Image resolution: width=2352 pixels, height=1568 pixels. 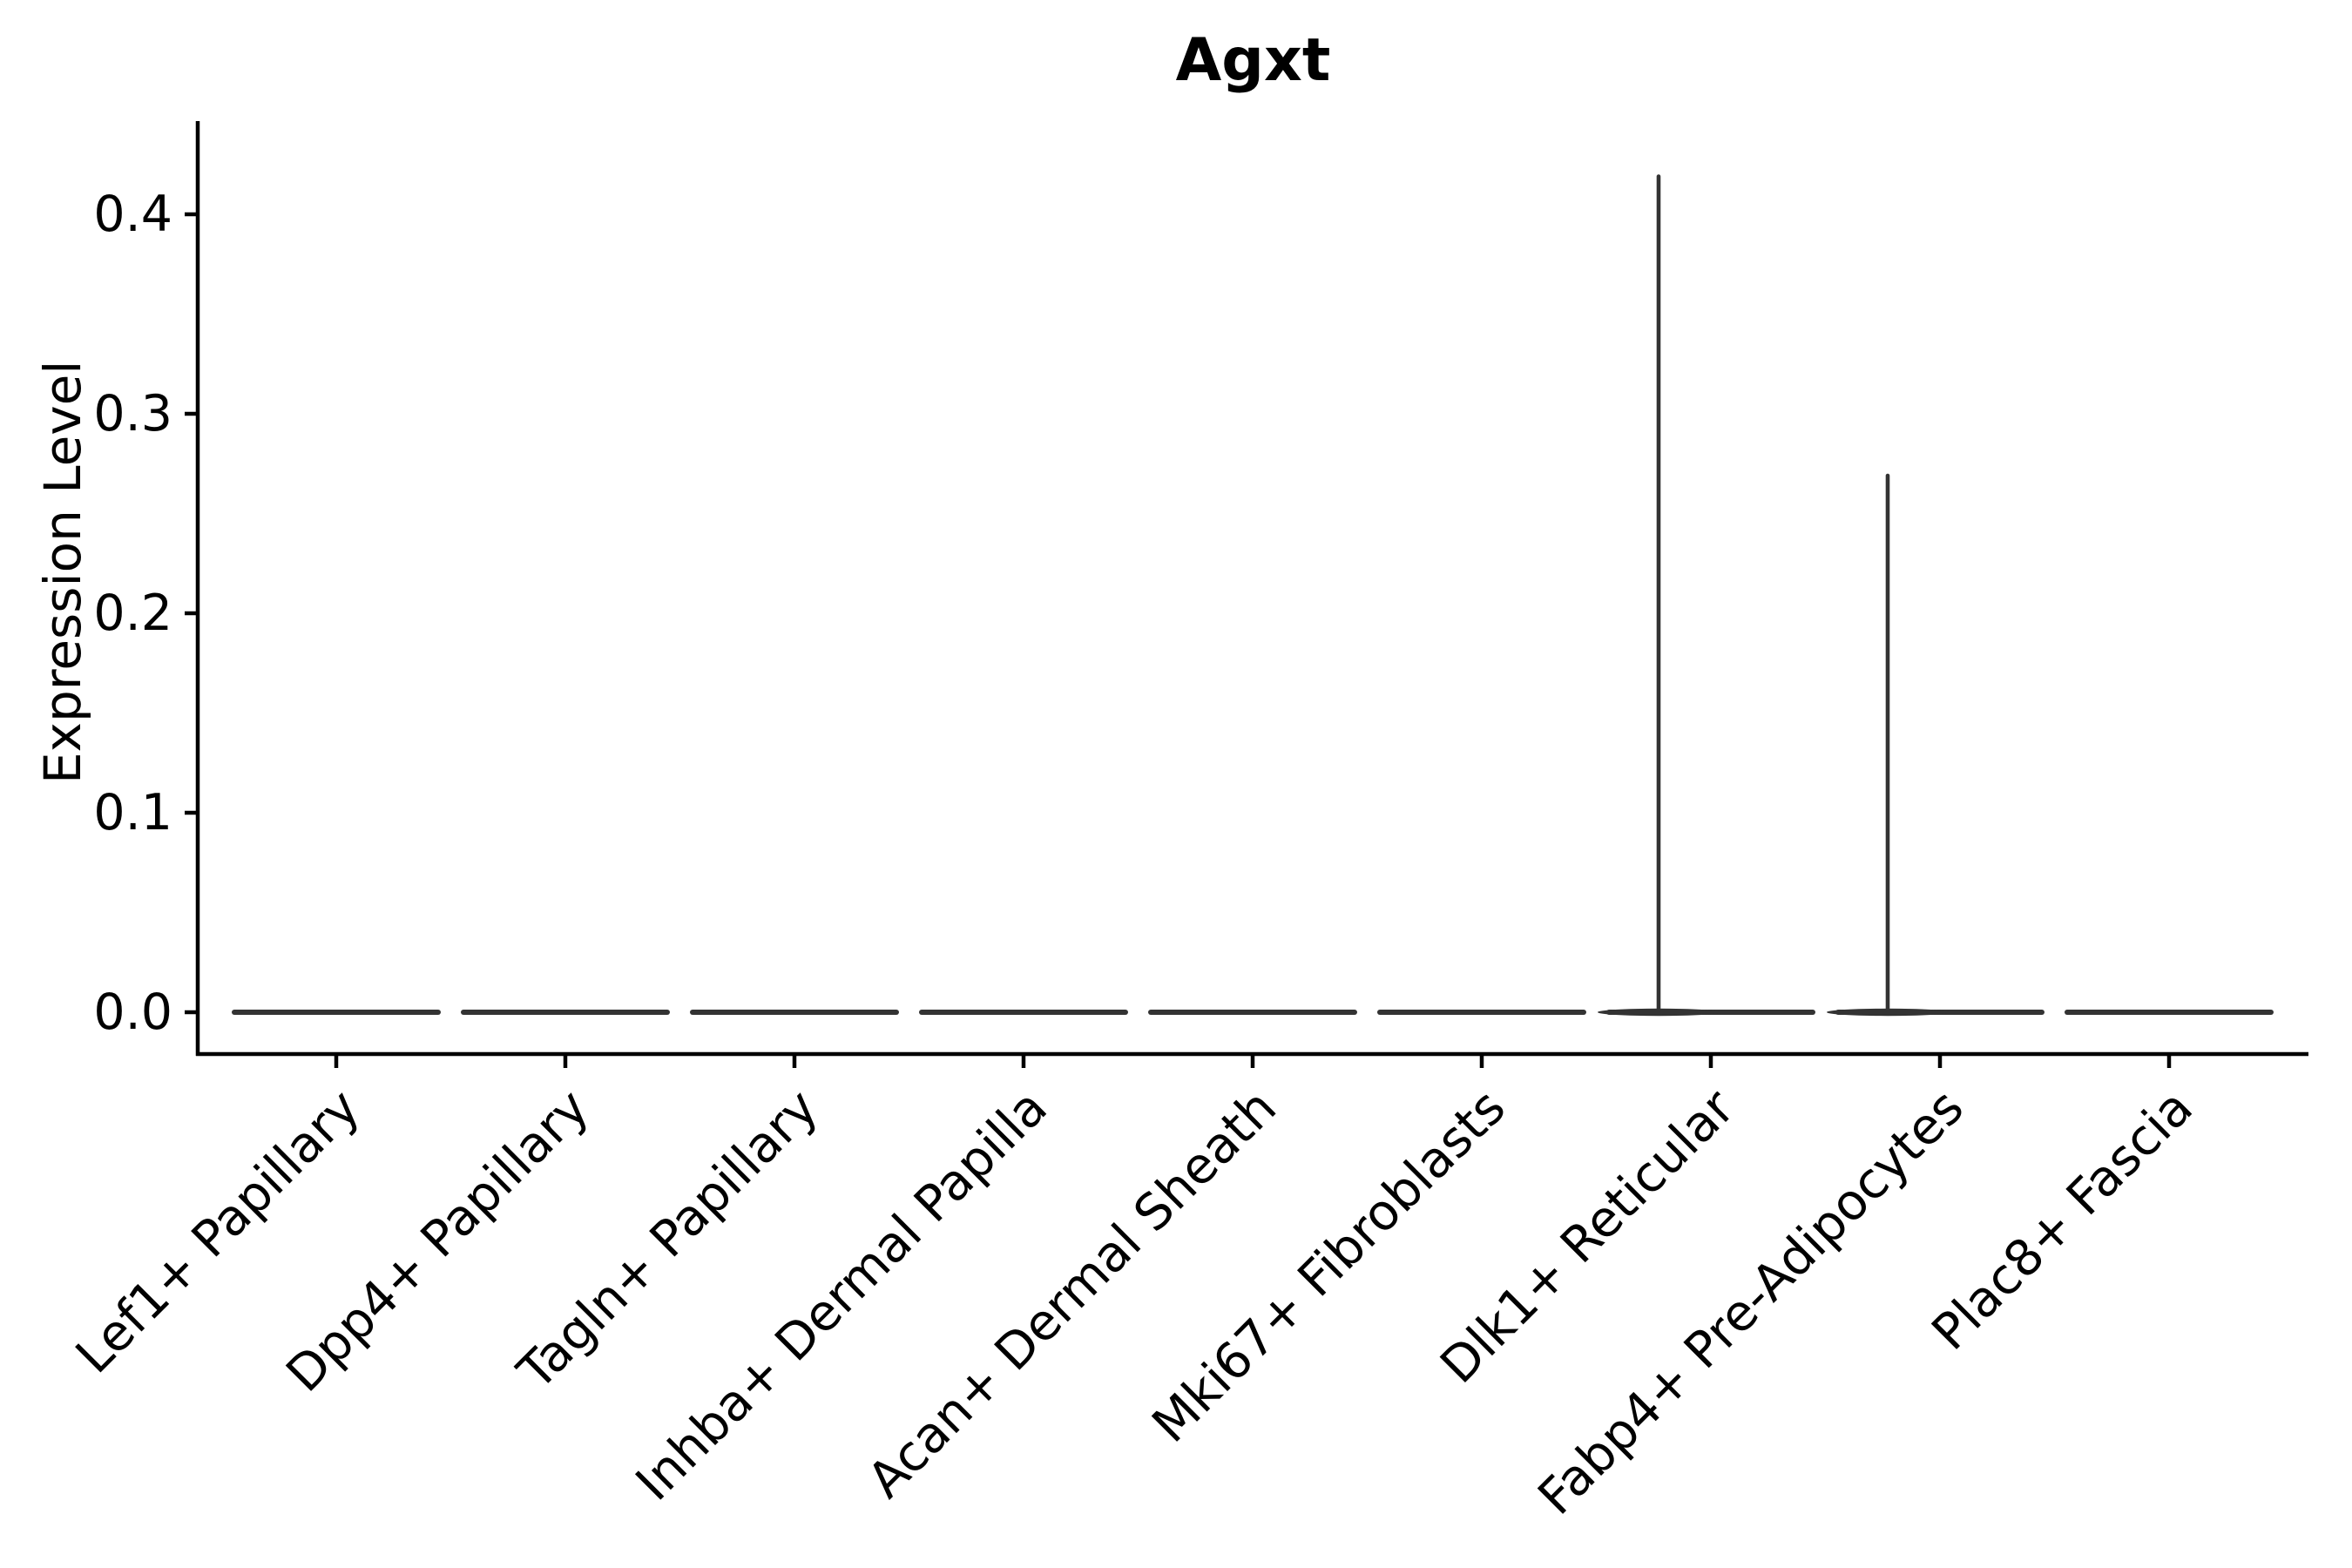 What do you see at coordinates (132, 215) in the screenshot?
I see `y-tick-label: 0.4` at bounding box center [132, 215].